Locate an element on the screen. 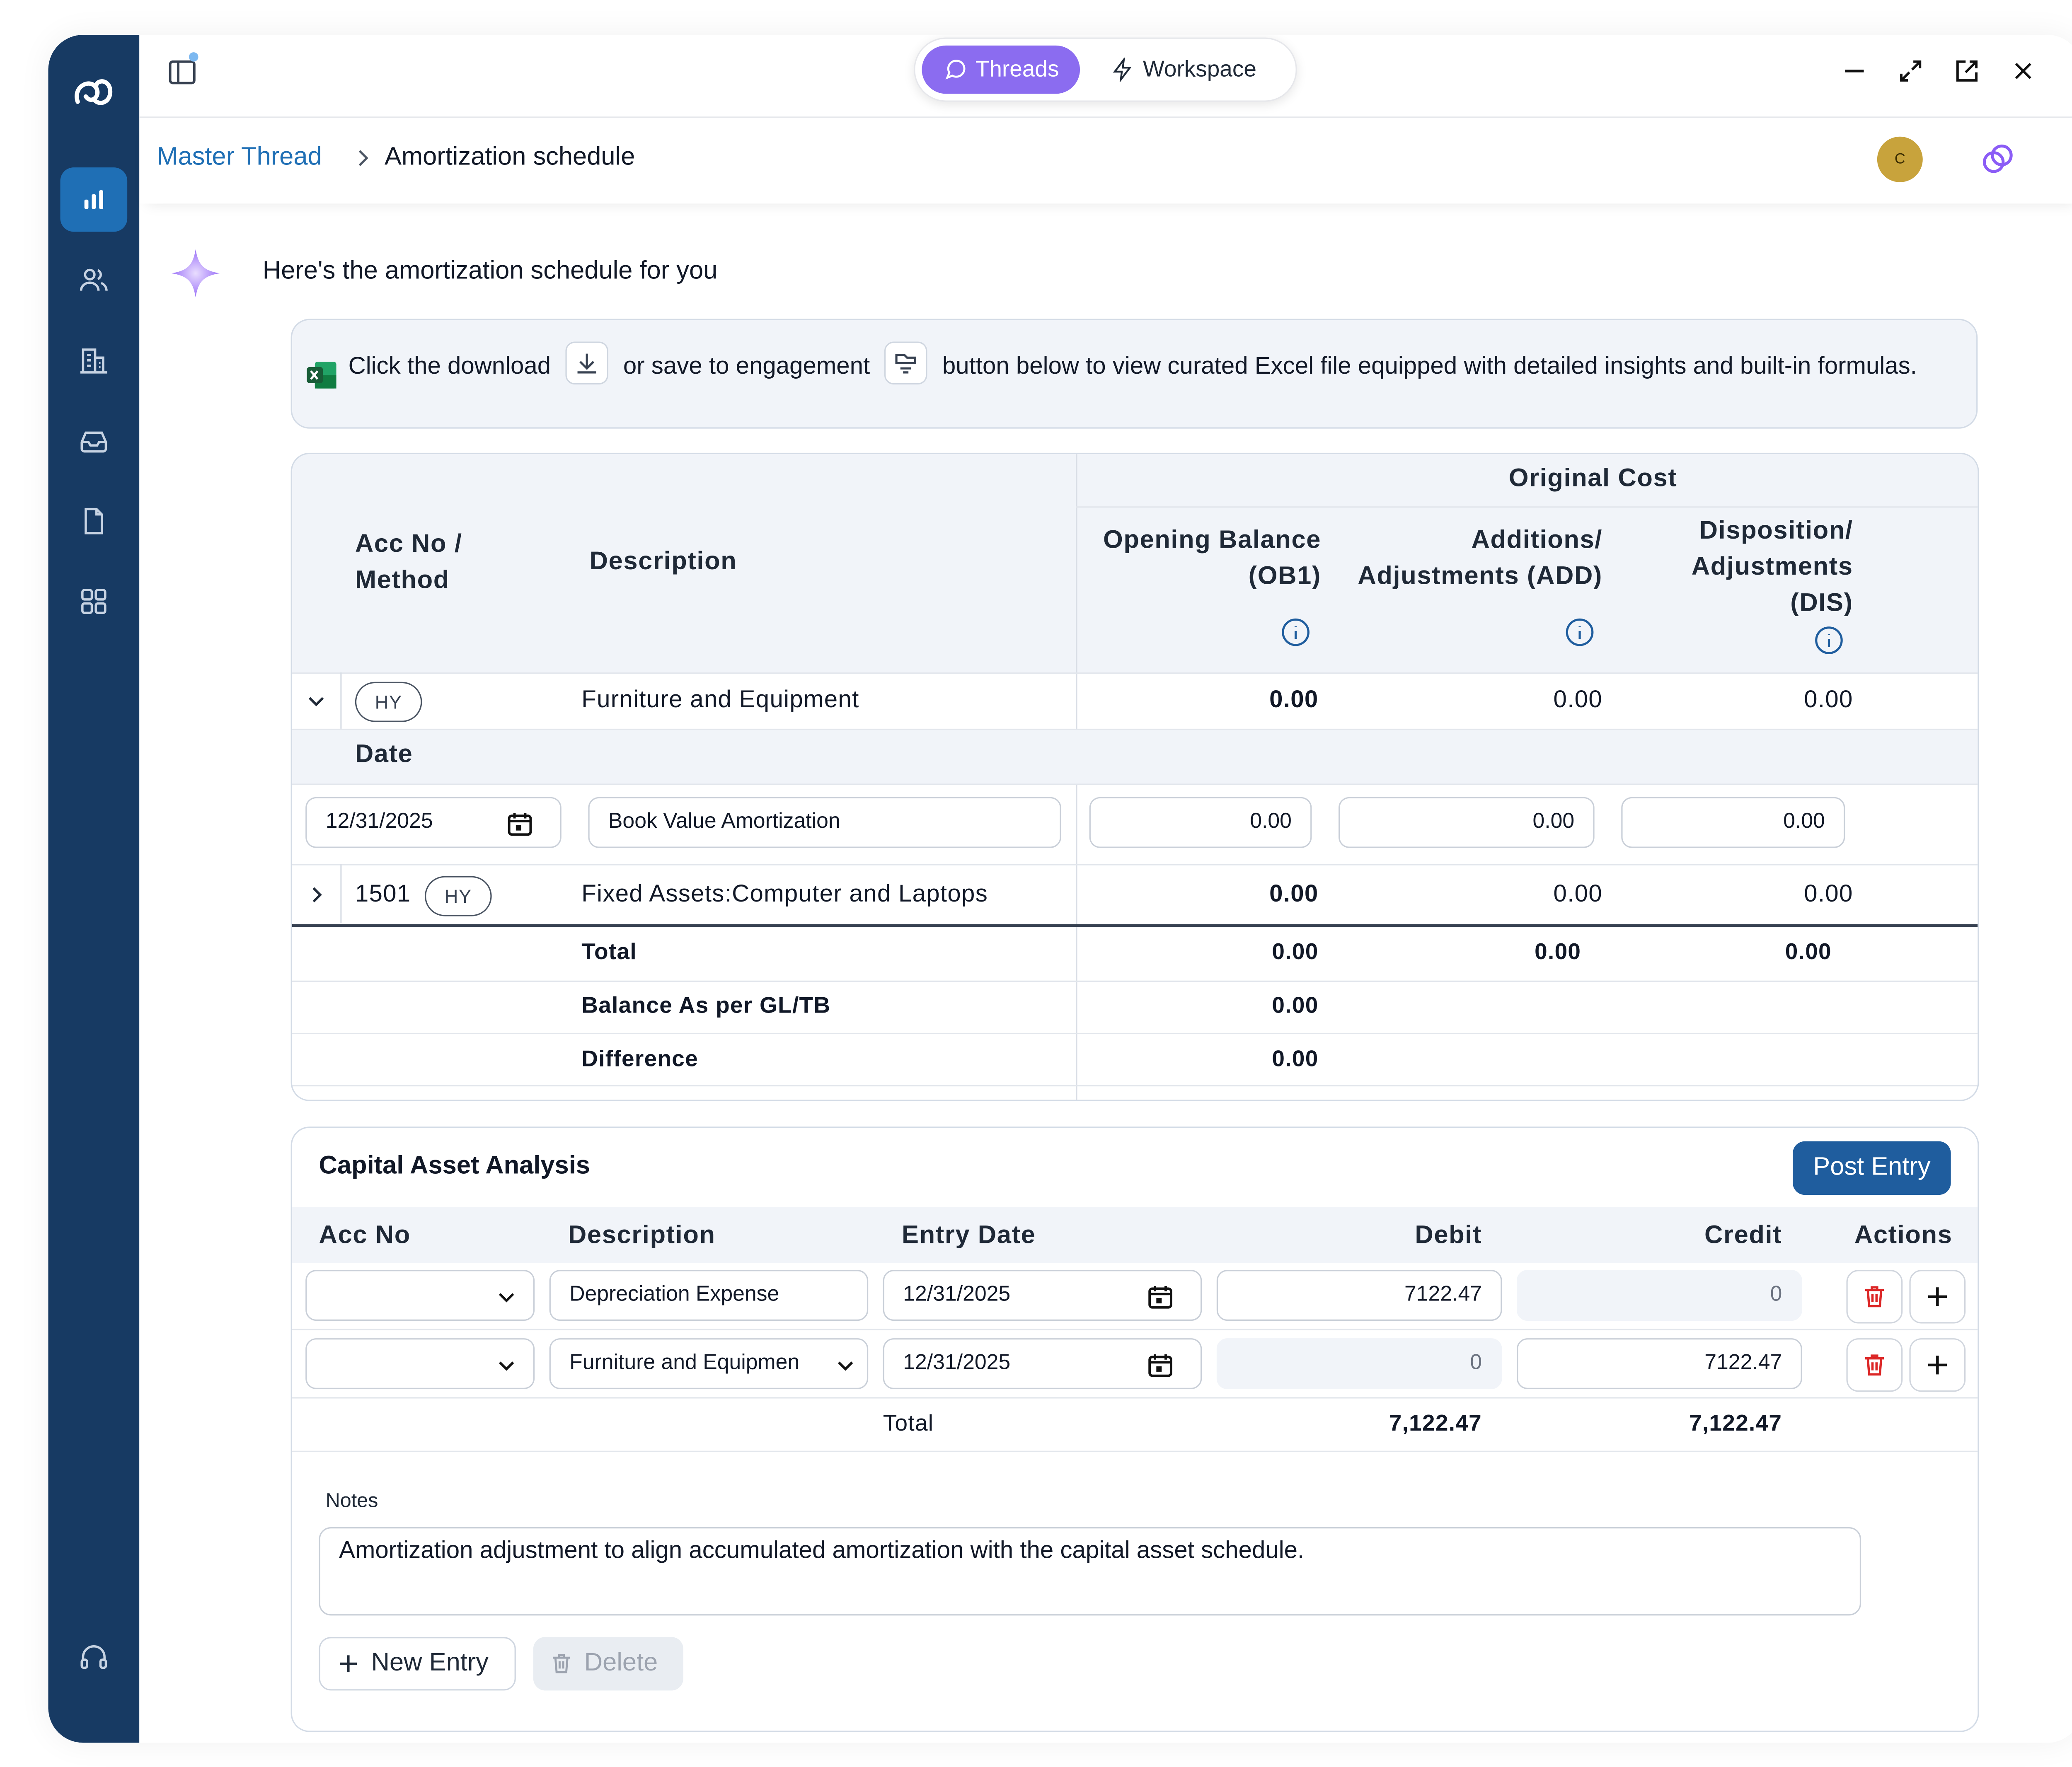 The width and height of the screenshot is (2072, 1767). tab-workspace: Workspace is located at coordinates (1183, 70).